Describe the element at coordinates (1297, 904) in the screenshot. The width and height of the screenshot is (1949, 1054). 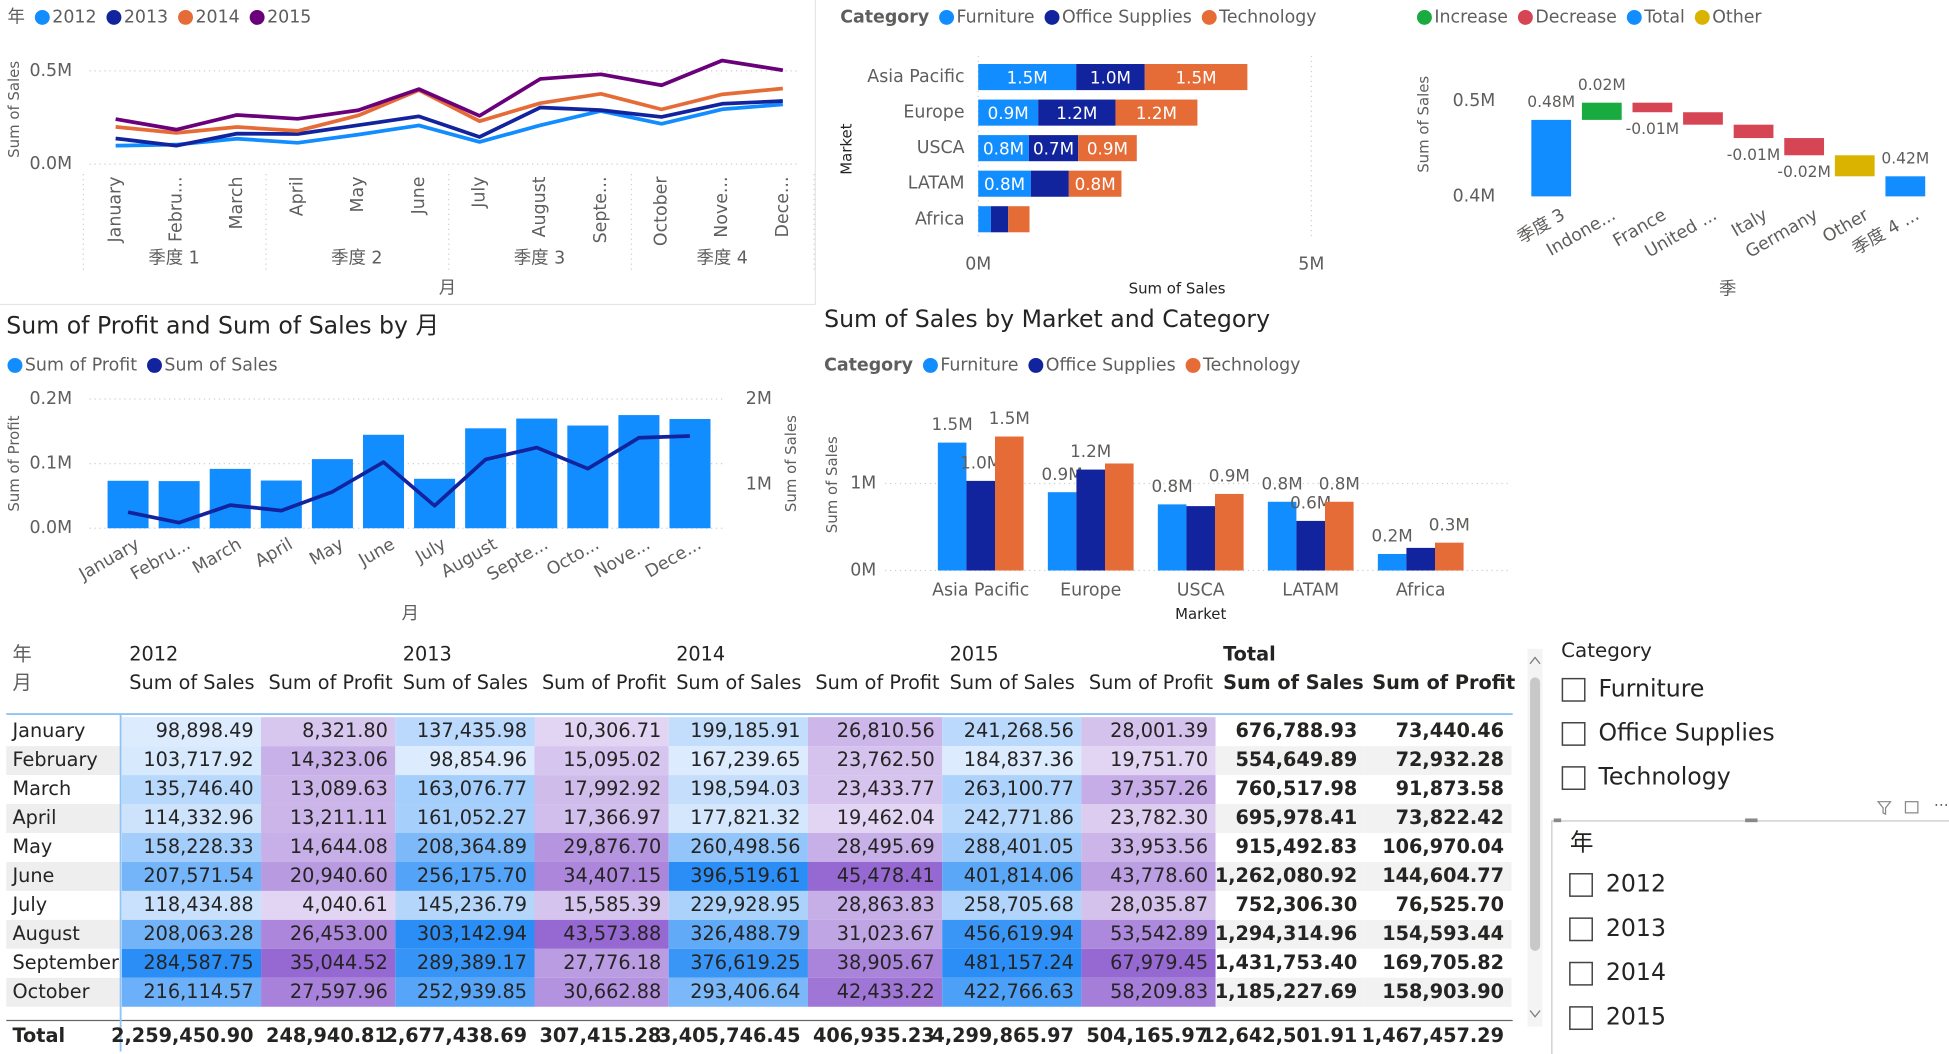
I see `cell-value: 752,306.30` at that location.